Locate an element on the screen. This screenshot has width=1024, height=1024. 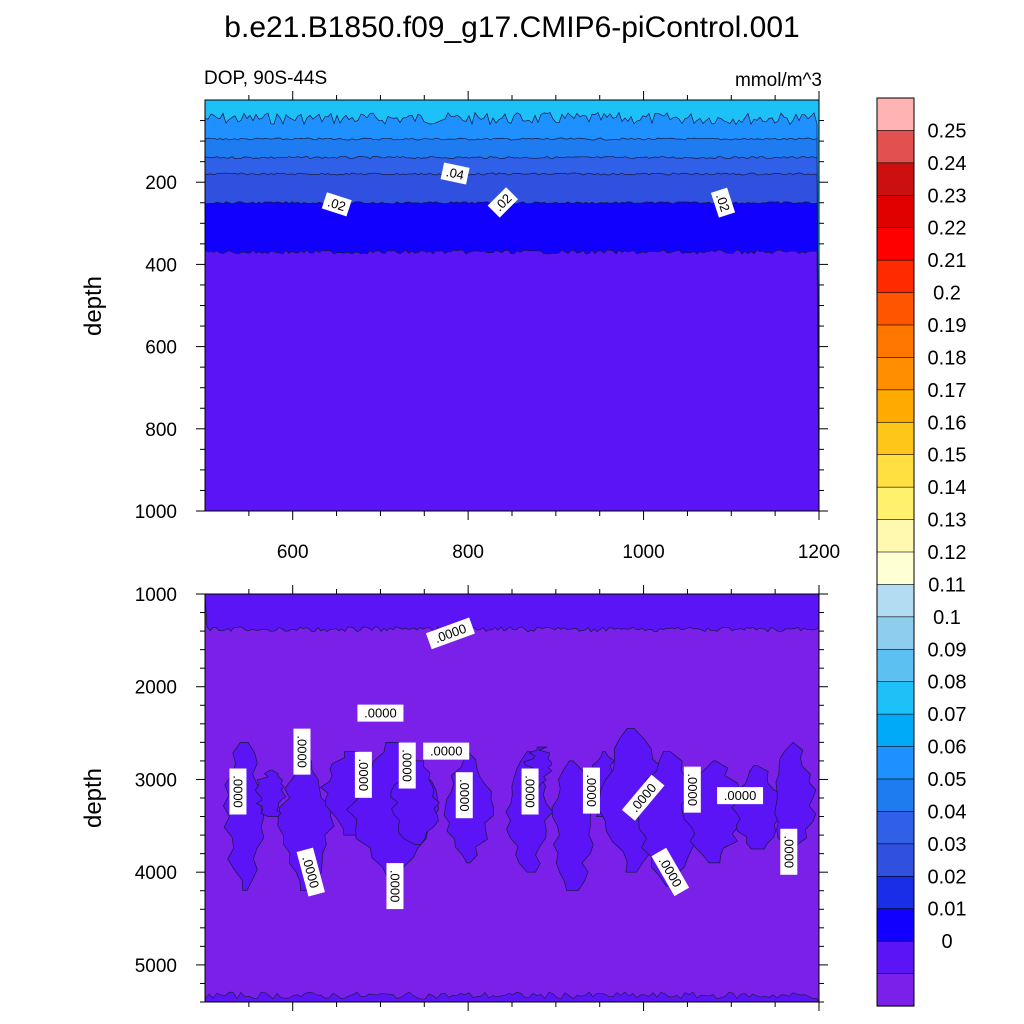
colorbar-frame is located at coordinates (895, 552).